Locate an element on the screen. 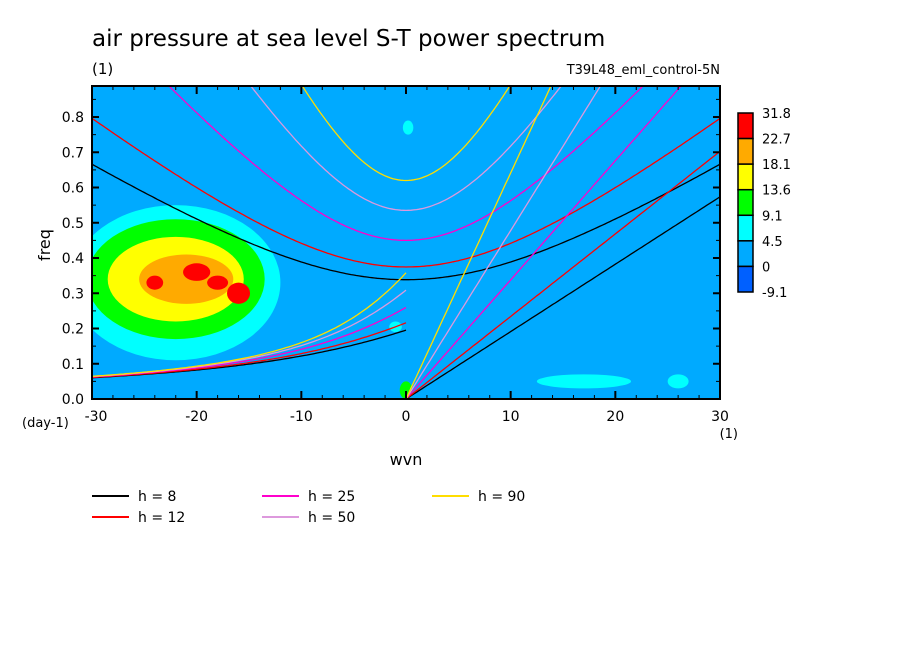  x-axis-label: wvn is located at coordinates (406, 459).